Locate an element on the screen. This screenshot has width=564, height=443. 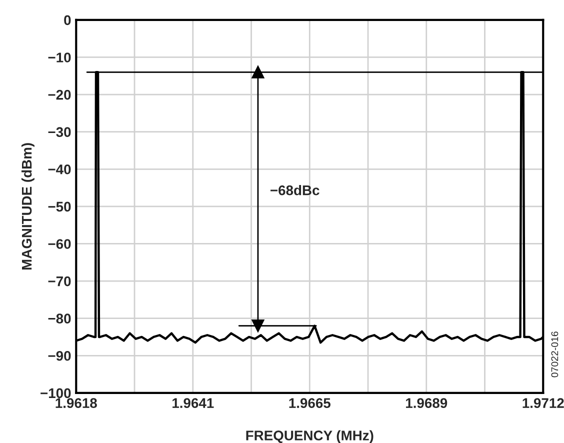
x-tick-label: 1.9712 is located at coordinates (543, 403).